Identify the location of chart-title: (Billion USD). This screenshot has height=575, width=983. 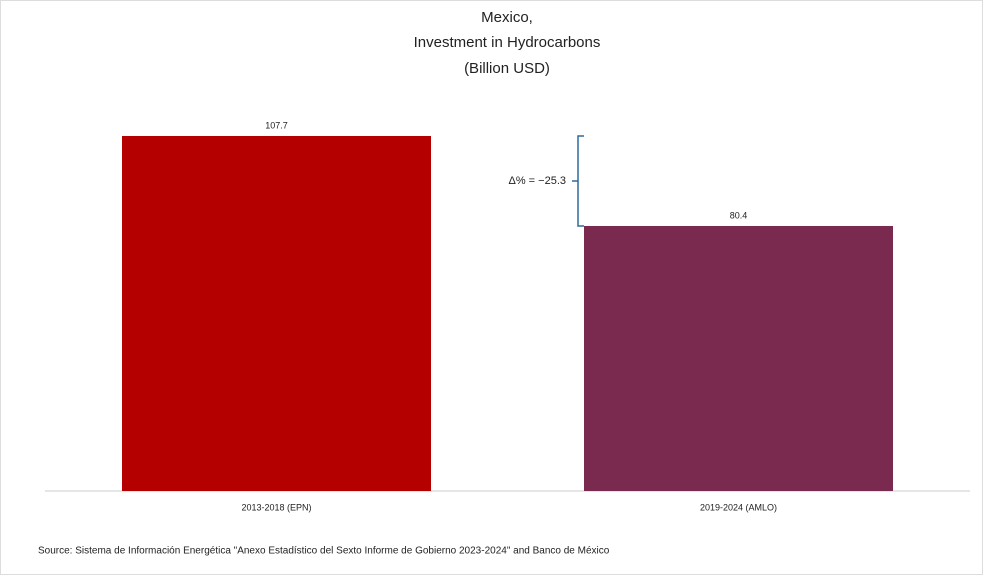
(507, 68).